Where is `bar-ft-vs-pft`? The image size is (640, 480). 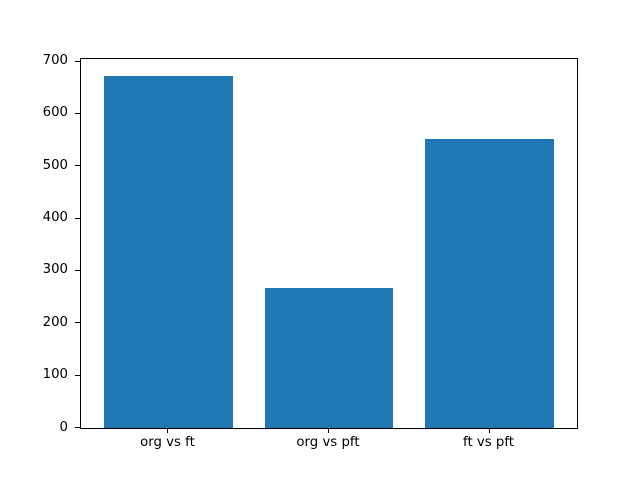
bar-ft-vs-pft is located at coordinates (489, 283).